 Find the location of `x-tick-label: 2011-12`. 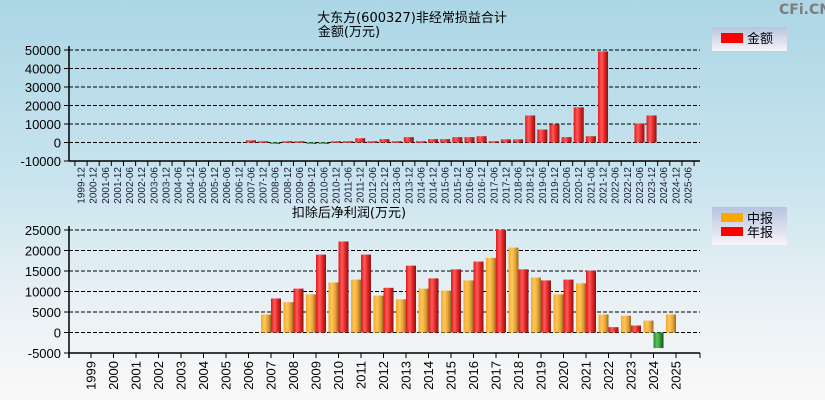

x-tick-label: 2011-12 is located at coordinates (361, 185).